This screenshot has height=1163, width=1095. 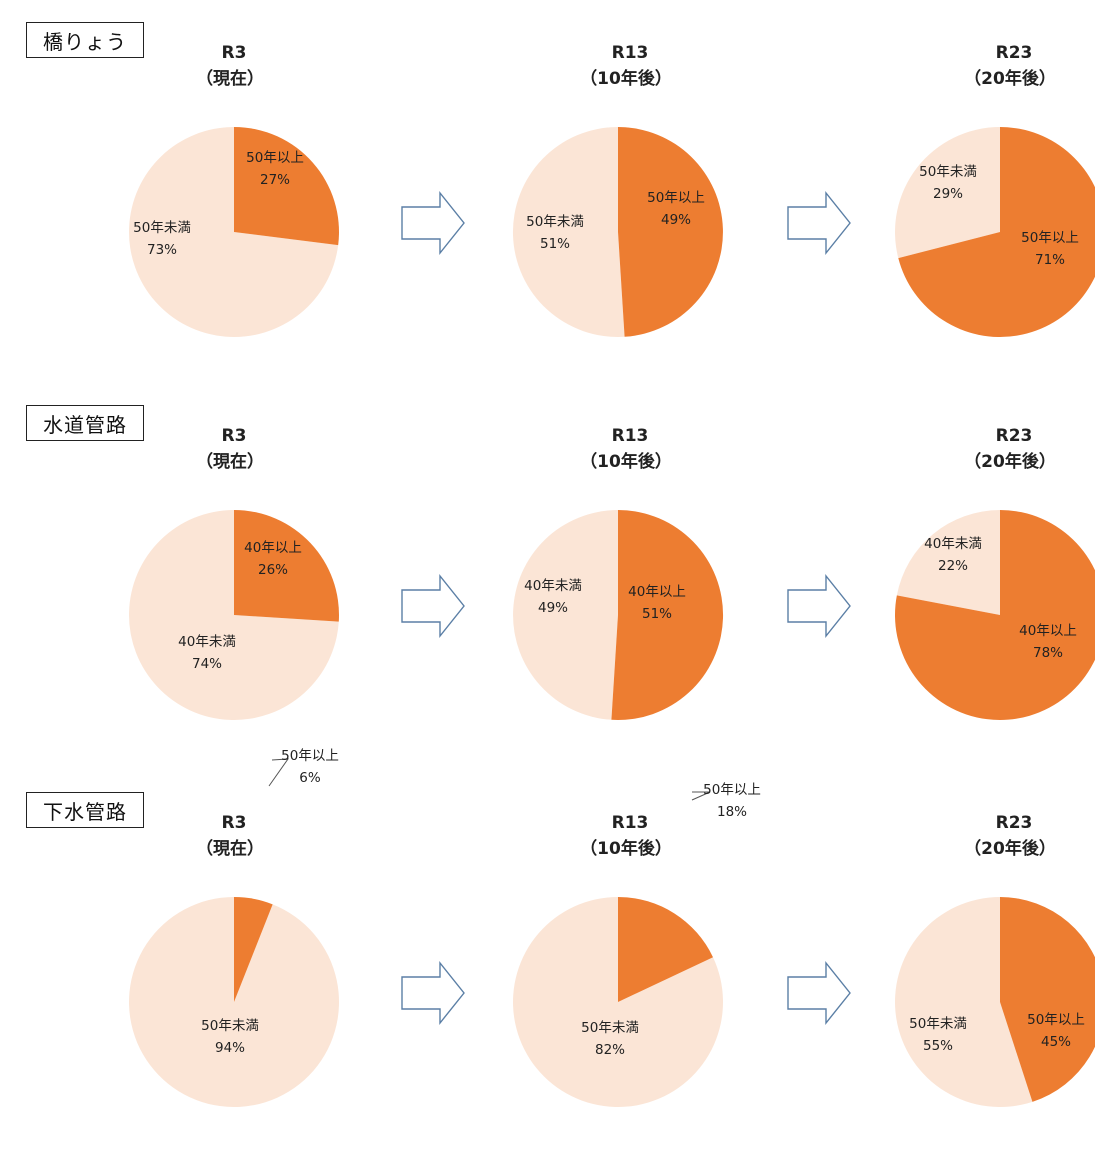 What do you see at coordinates (85, 40) in the screenshot?
I see `section-label: 橋りょう` at bounding box center [85, 40].